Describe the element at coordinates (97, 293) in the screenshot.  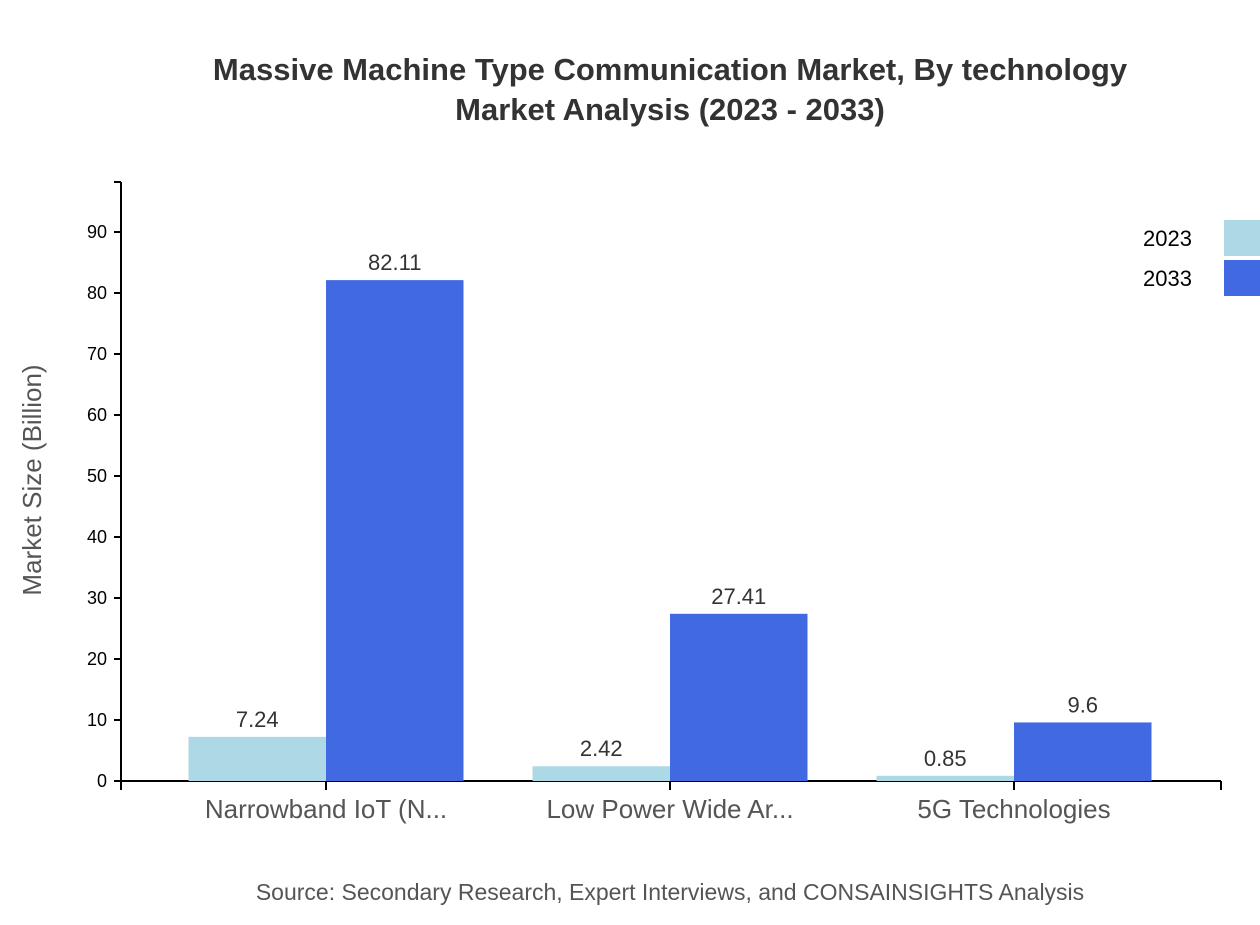
I see `y-tick-label: 80` at that location.